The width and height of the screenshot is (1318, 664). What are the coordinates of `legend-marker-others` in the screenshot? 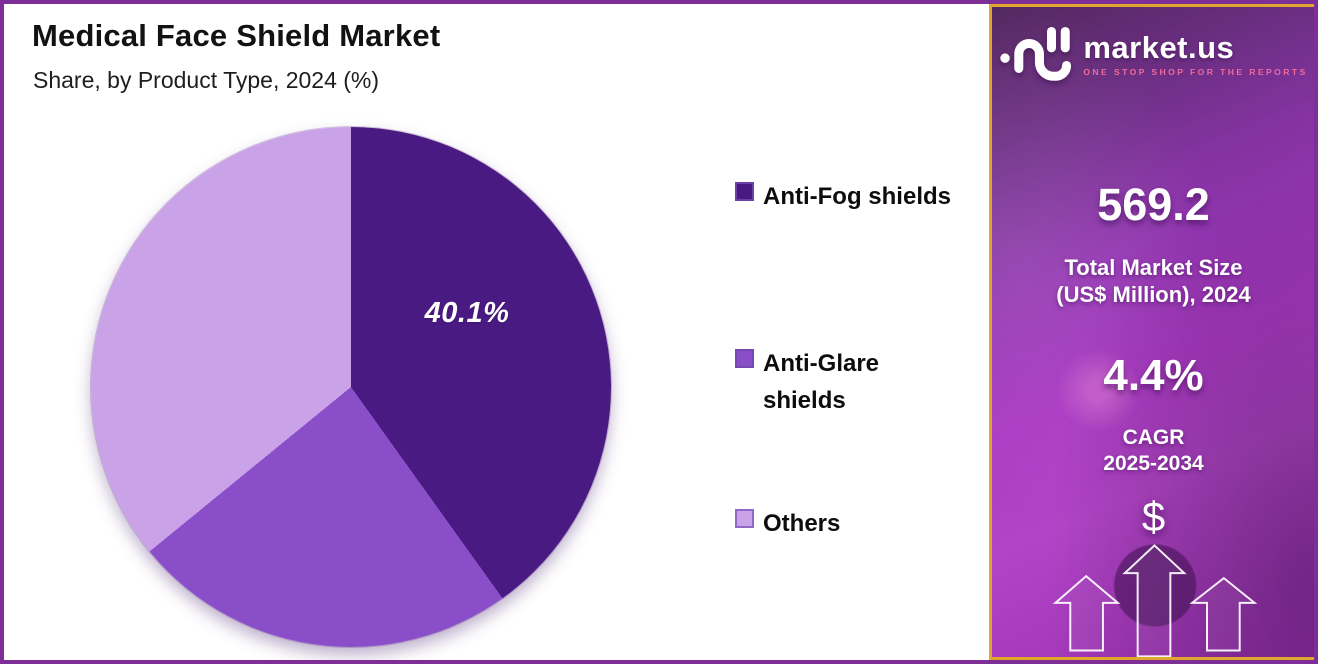 It's located at (744, 518).